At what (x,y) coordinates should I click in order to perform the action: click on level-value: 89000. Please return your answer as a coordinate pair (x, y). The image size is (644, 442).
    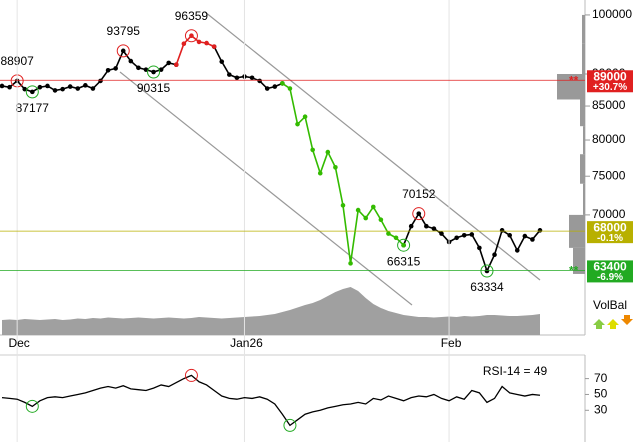
    Looking at the image, I should click on (610, 76).